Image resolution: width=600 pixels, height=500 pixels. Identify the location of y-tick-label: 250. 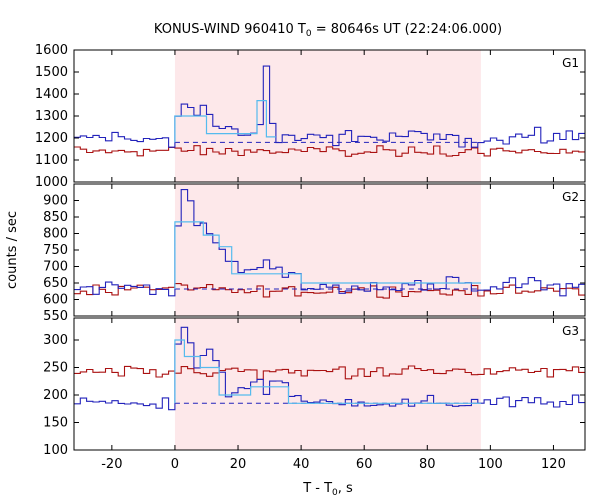
(55, 368).